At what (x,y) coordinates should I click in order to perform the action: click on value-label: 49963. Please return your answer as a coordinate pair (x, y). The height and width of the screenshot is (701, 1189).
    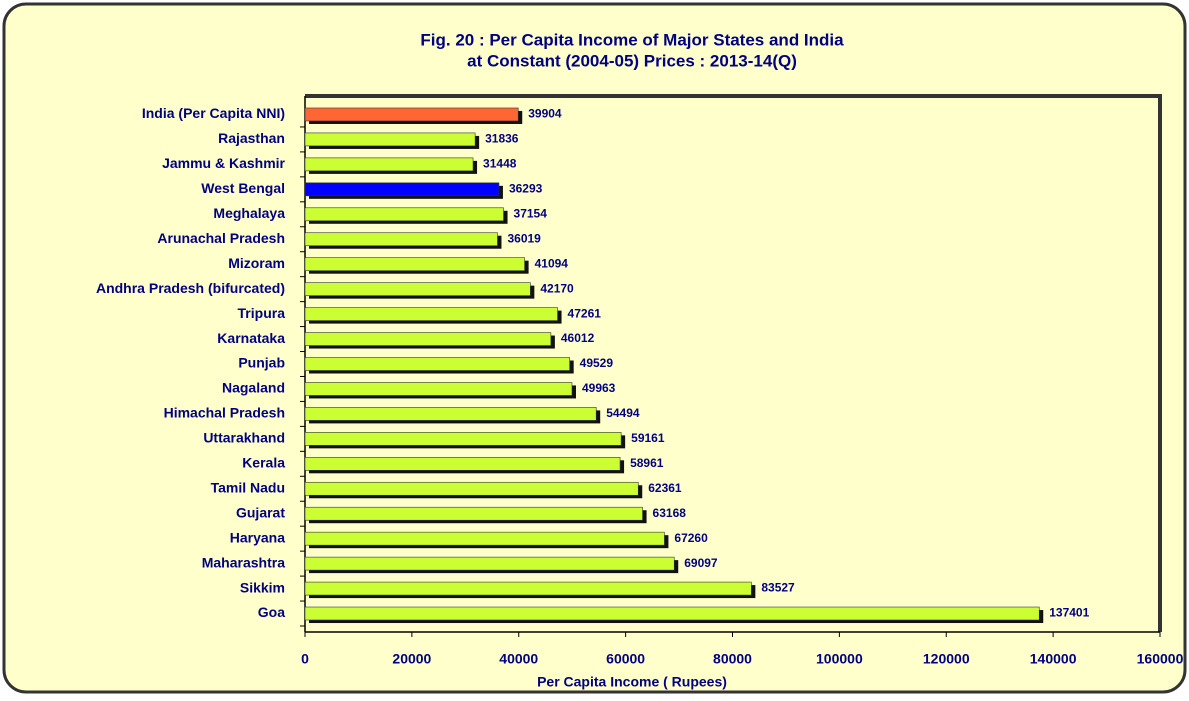
    Looking at the image, I should click on (599, 388).